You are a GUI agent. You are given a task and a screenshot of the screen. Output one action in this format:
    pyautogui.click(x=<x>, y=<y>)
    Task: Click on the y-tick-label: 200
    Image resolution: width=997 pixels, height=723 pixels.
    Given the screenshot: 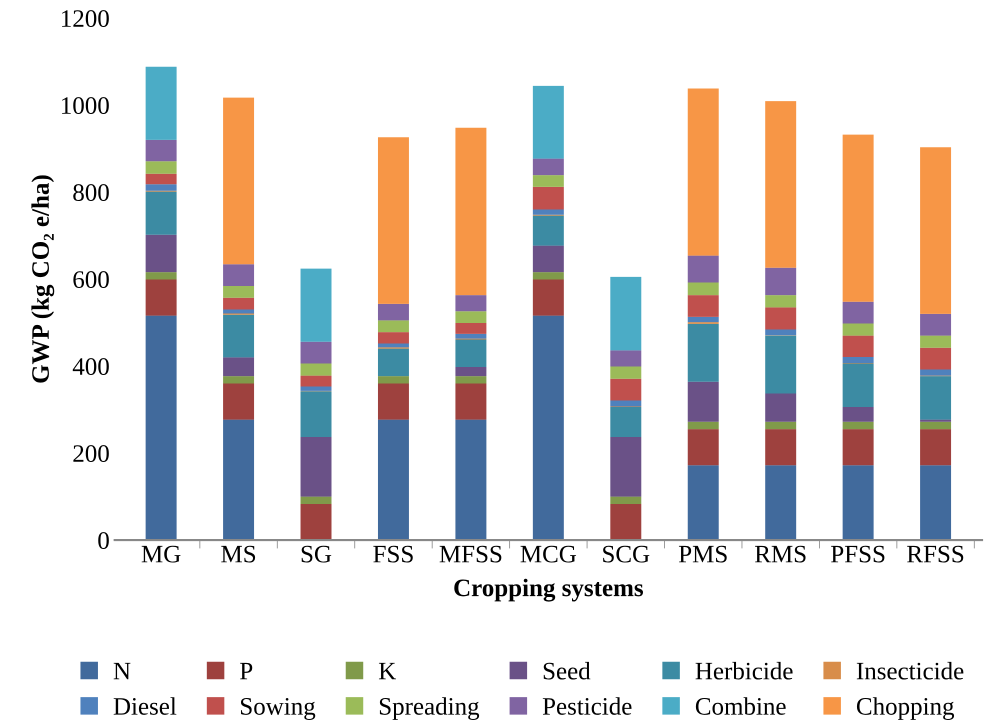 What is the action you would take?
    pyautogui.click(x=91, y=453)
    